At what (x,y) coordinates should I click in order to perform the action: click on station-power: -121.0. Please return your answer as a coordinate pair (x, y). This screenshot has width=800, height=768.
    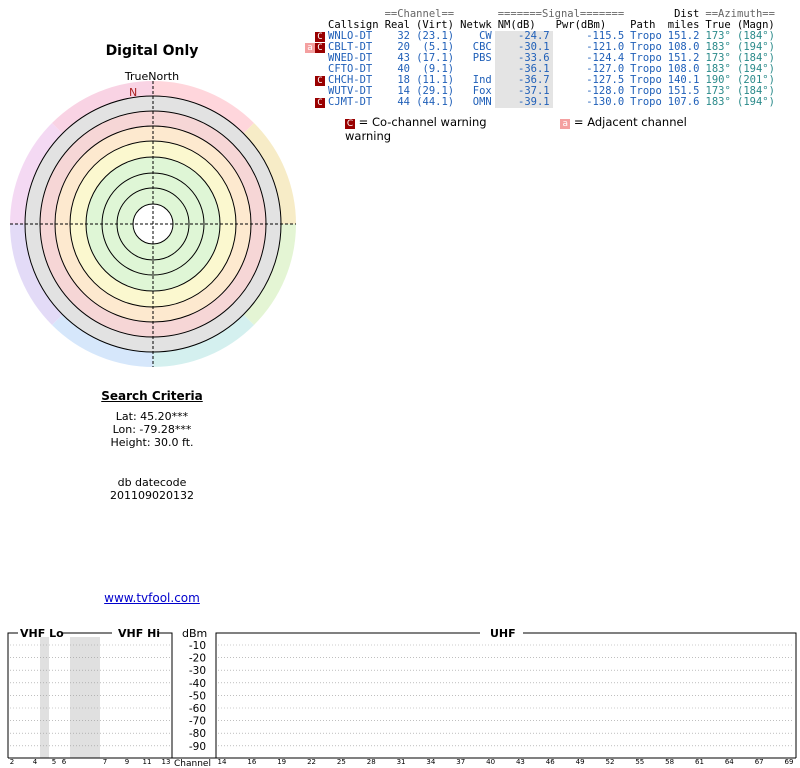
    Looking at the image, I should click on (605, 47).